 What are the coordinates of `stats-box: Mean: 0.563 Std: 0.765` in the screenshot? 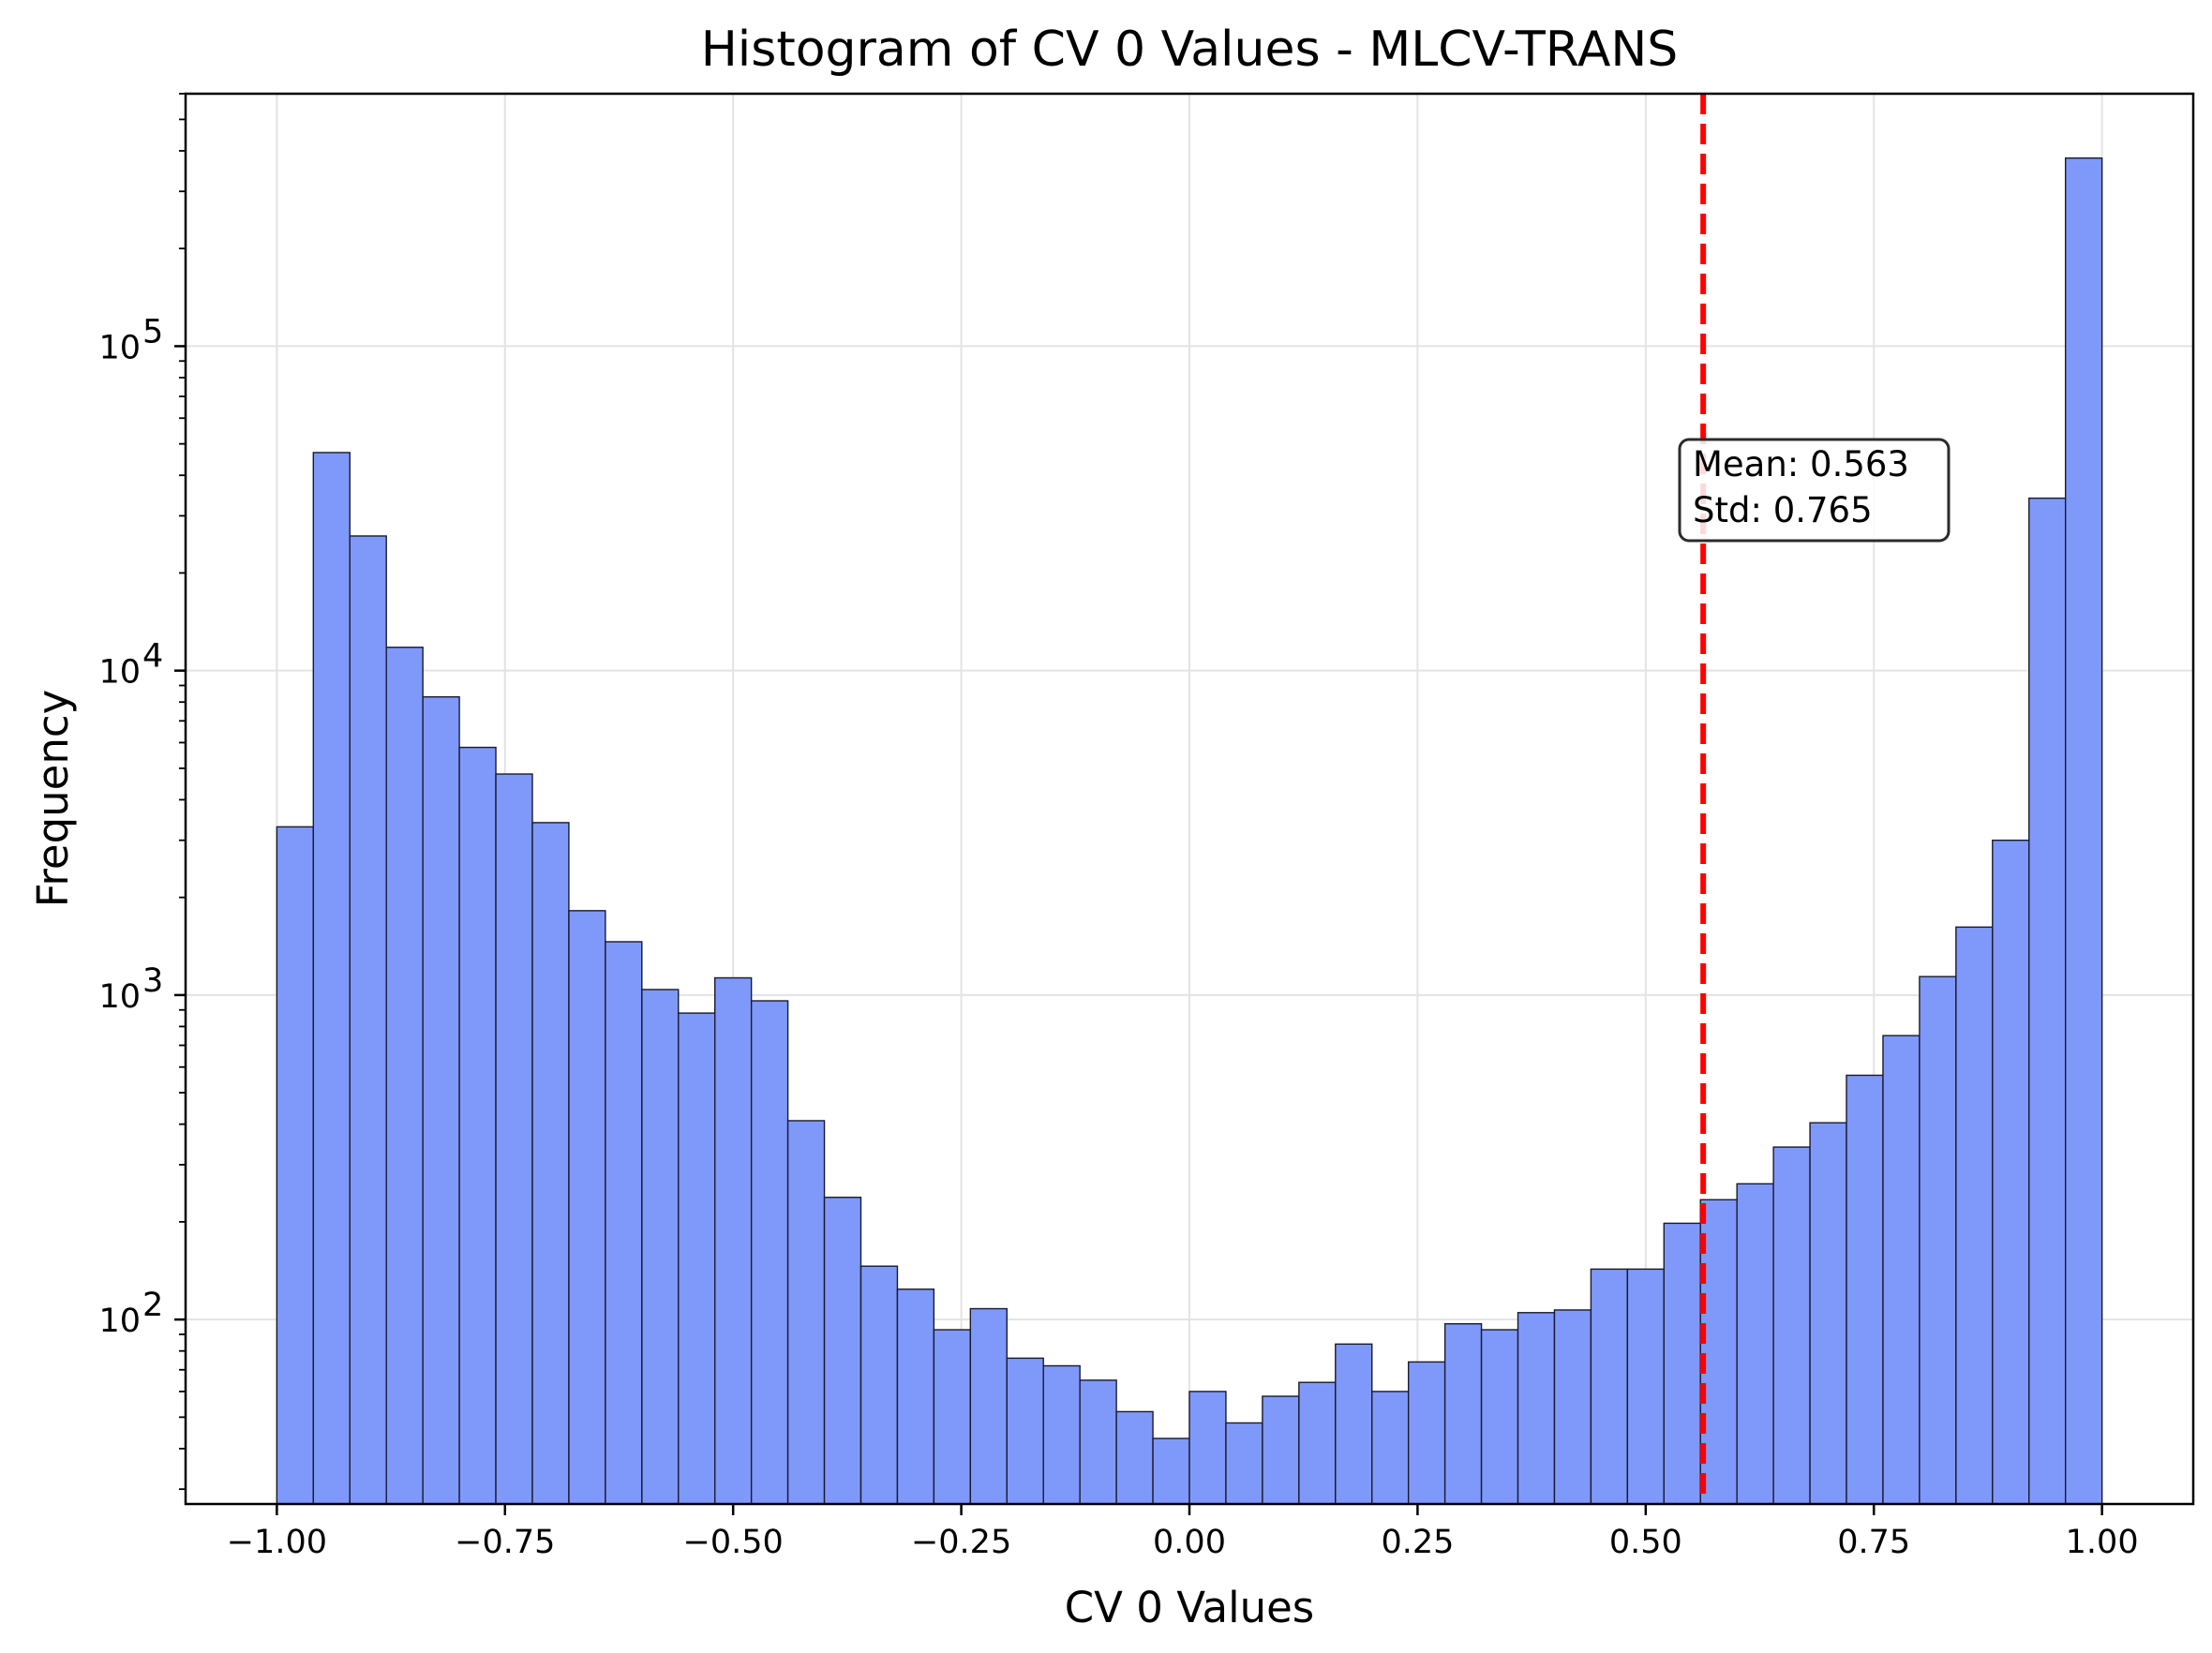 It's located at (1814, 490).